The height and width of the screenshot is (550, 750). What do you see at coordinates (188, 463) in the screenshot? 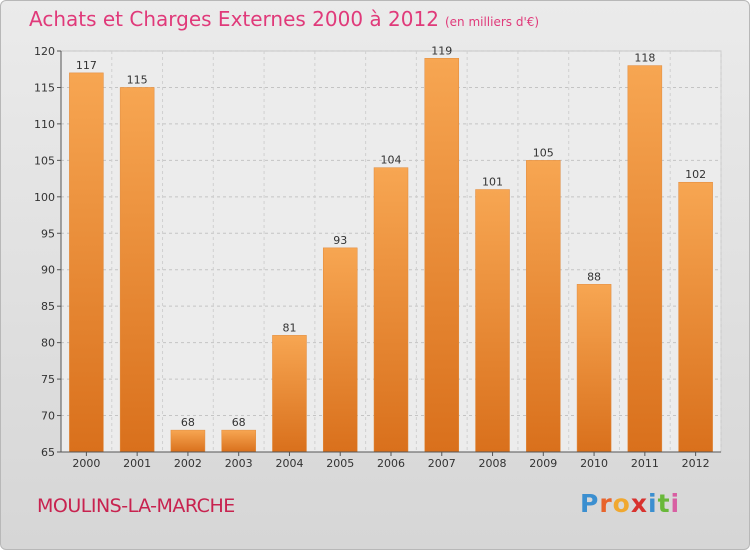
I see `x-tick-label: 2002` at bounding box center [188, 463].